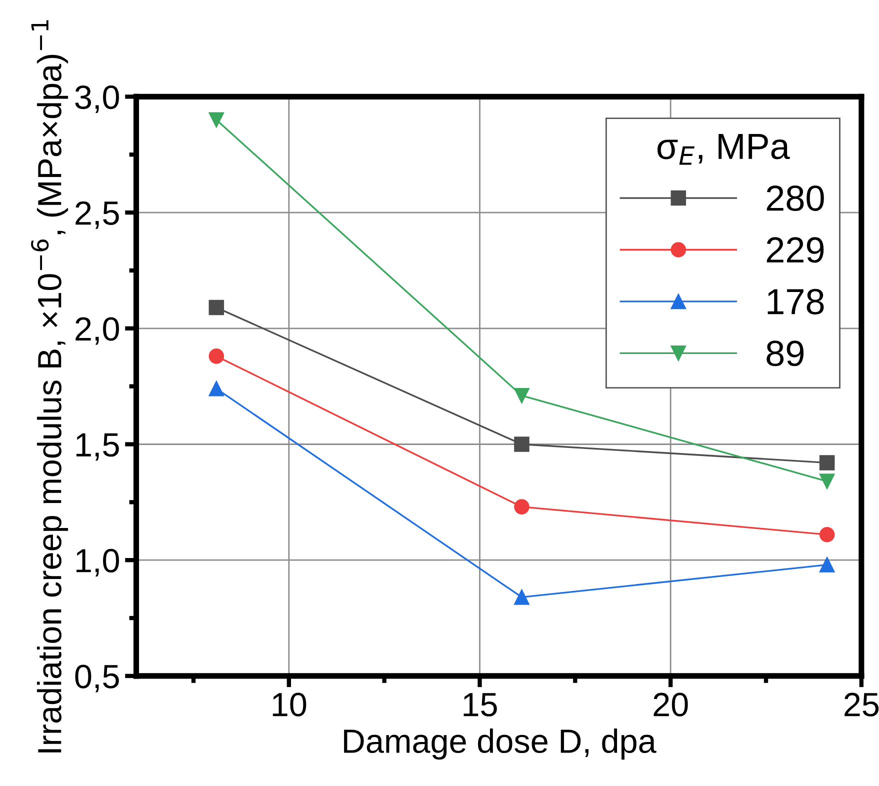 This screenshot has width=879, height=786. What do you see at coordinates (97, 447) in the screenshot?
I see `y-tick-label: 1,5` at bounding box center [97, 447].